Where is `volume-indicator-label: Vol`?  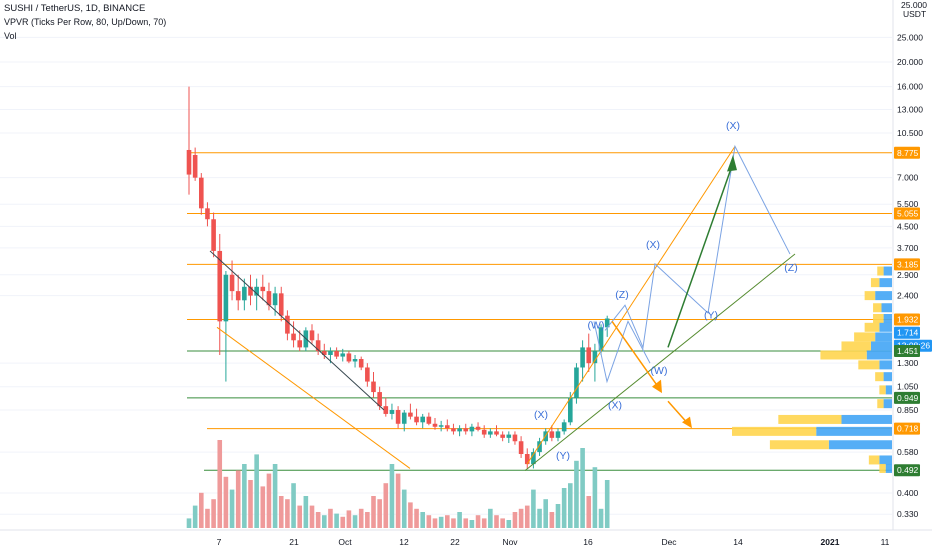 volume-indicator-label: Vol is located at coordinates (10, 36).